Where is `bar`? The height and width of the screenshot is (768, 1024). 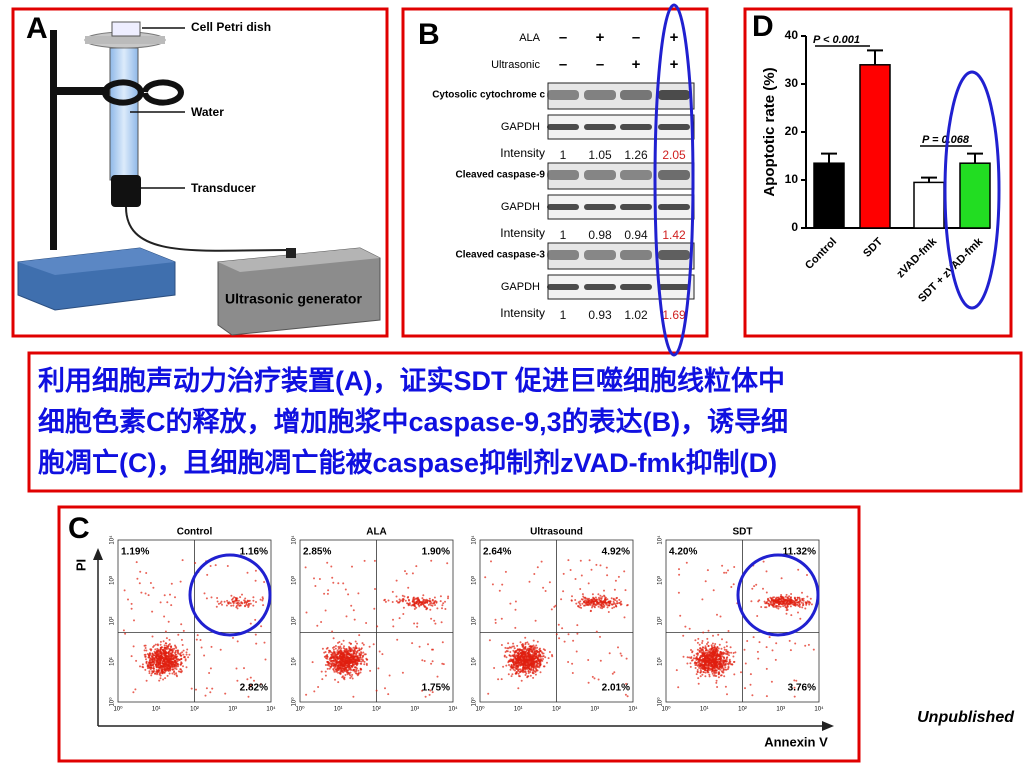
bar is located at coordinates (929, 205).